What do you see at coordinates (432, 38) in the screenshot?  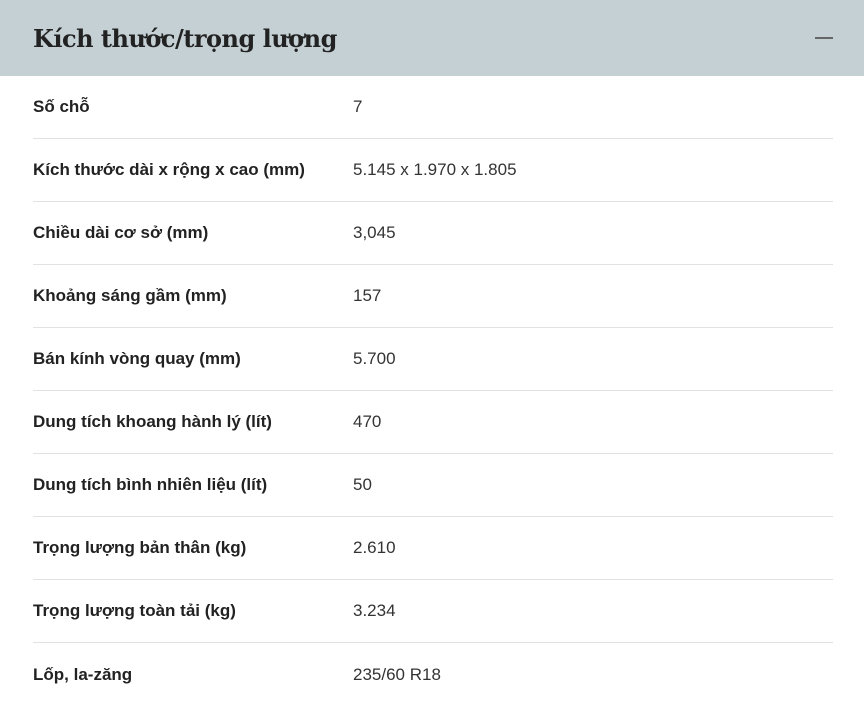 I see `section-header: Kích thước/trọng lượng` at bounding box center [432, 38].